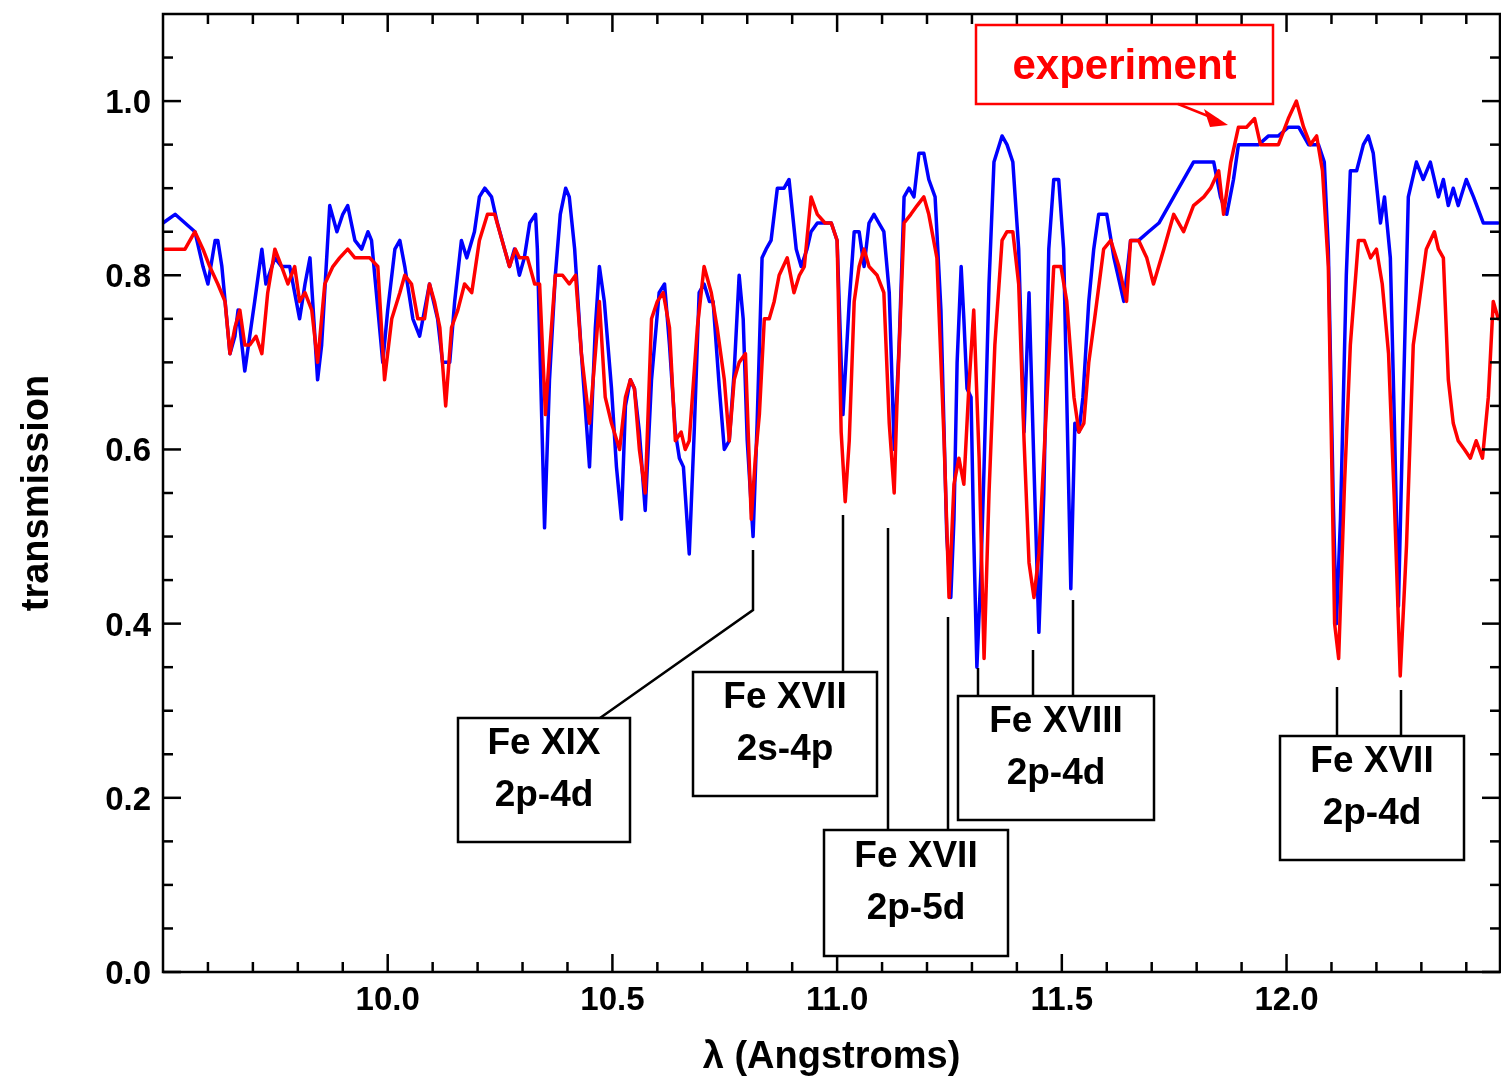 Image resolution: width=1501 pixels, height=1080 pixels. Describe the element at coordinates (1062, 998) in the screenshot. I see `x-tick-label: 11.5` at that location.